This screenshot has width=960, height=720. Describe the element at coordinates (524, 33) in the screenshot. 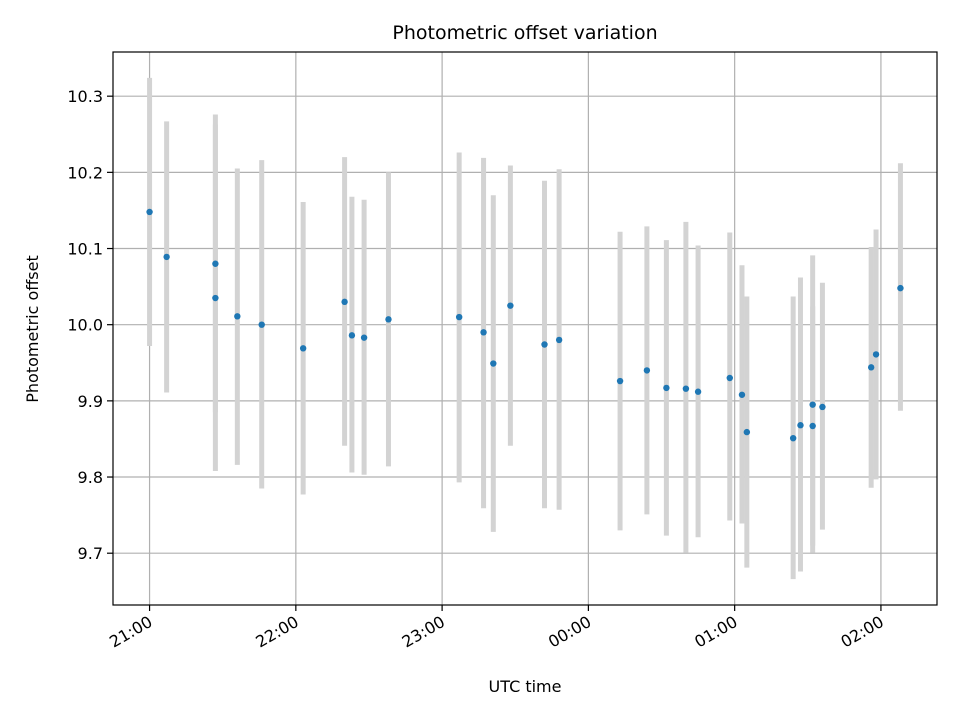

I see `chart-title: Photometric offset variation` at that location.